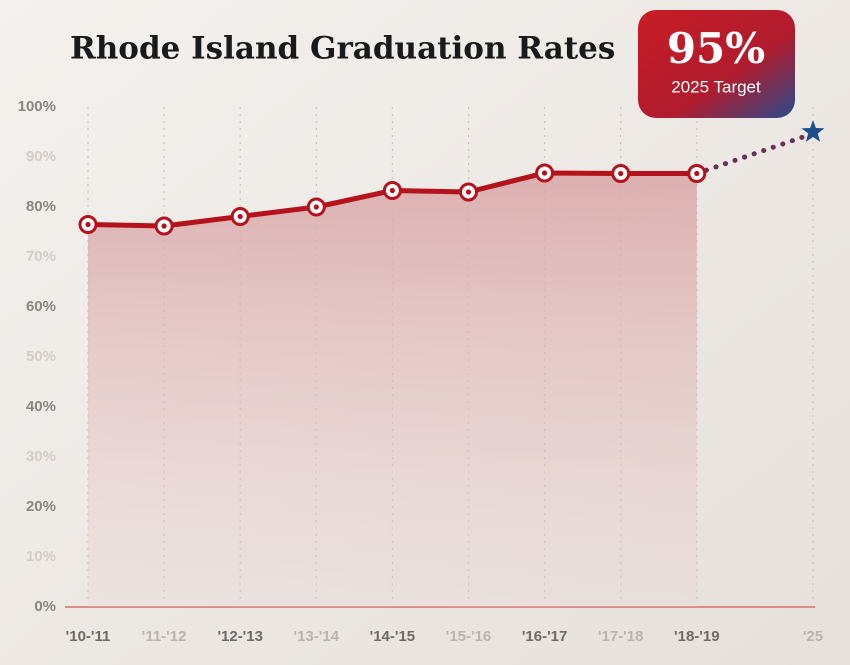  What do you see at coordinates (750, 155) in the screenshot?
I see `target-connector` at bounding box center [750, 155].